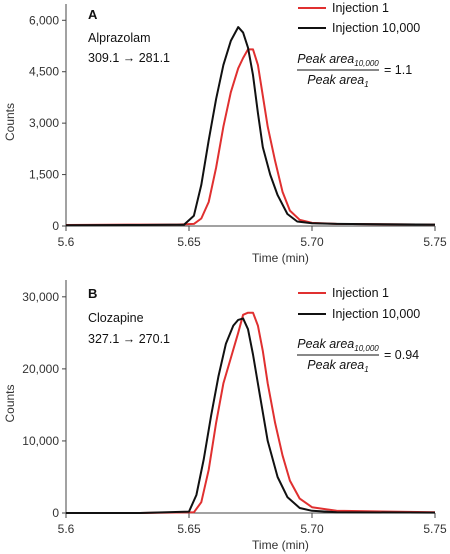 This screenshot has height=554, width=450. I want to click on compound-name: Clozapine, so click(116, 318).